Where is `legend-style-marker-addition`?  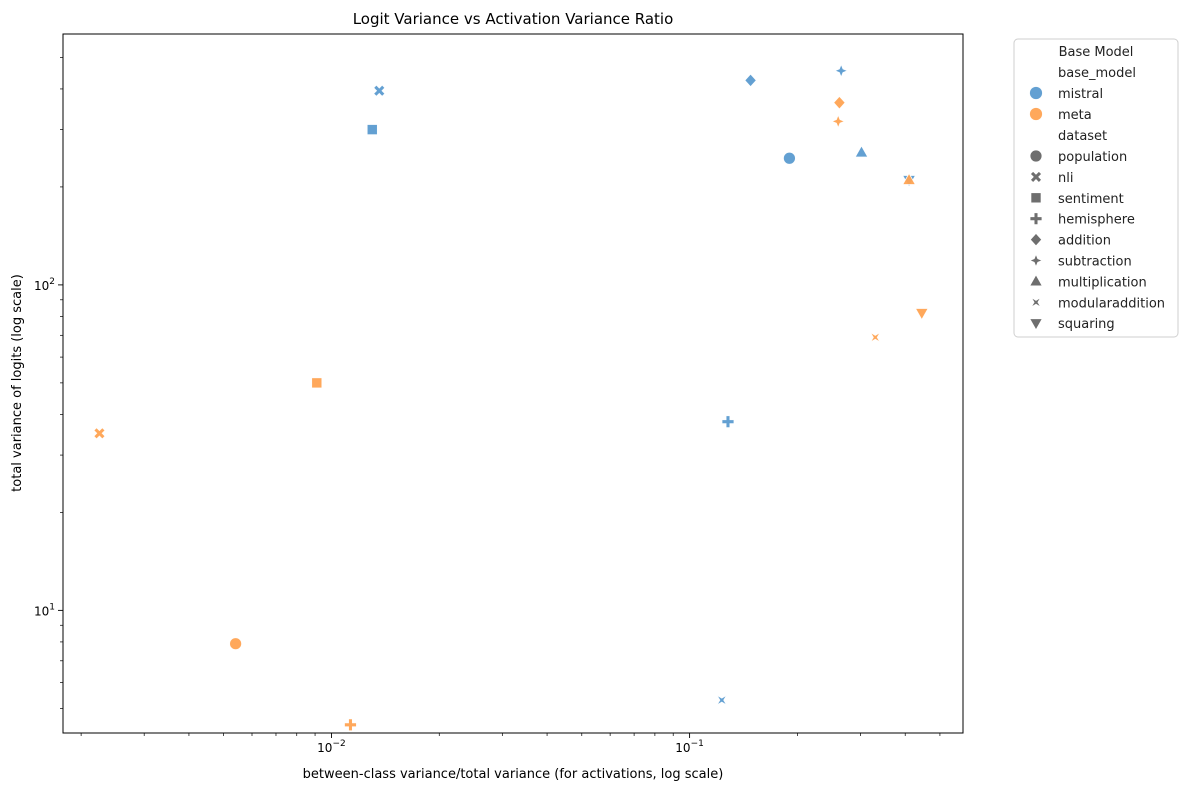
legend-style-marker-addition is located at coordinates (1036, 239).